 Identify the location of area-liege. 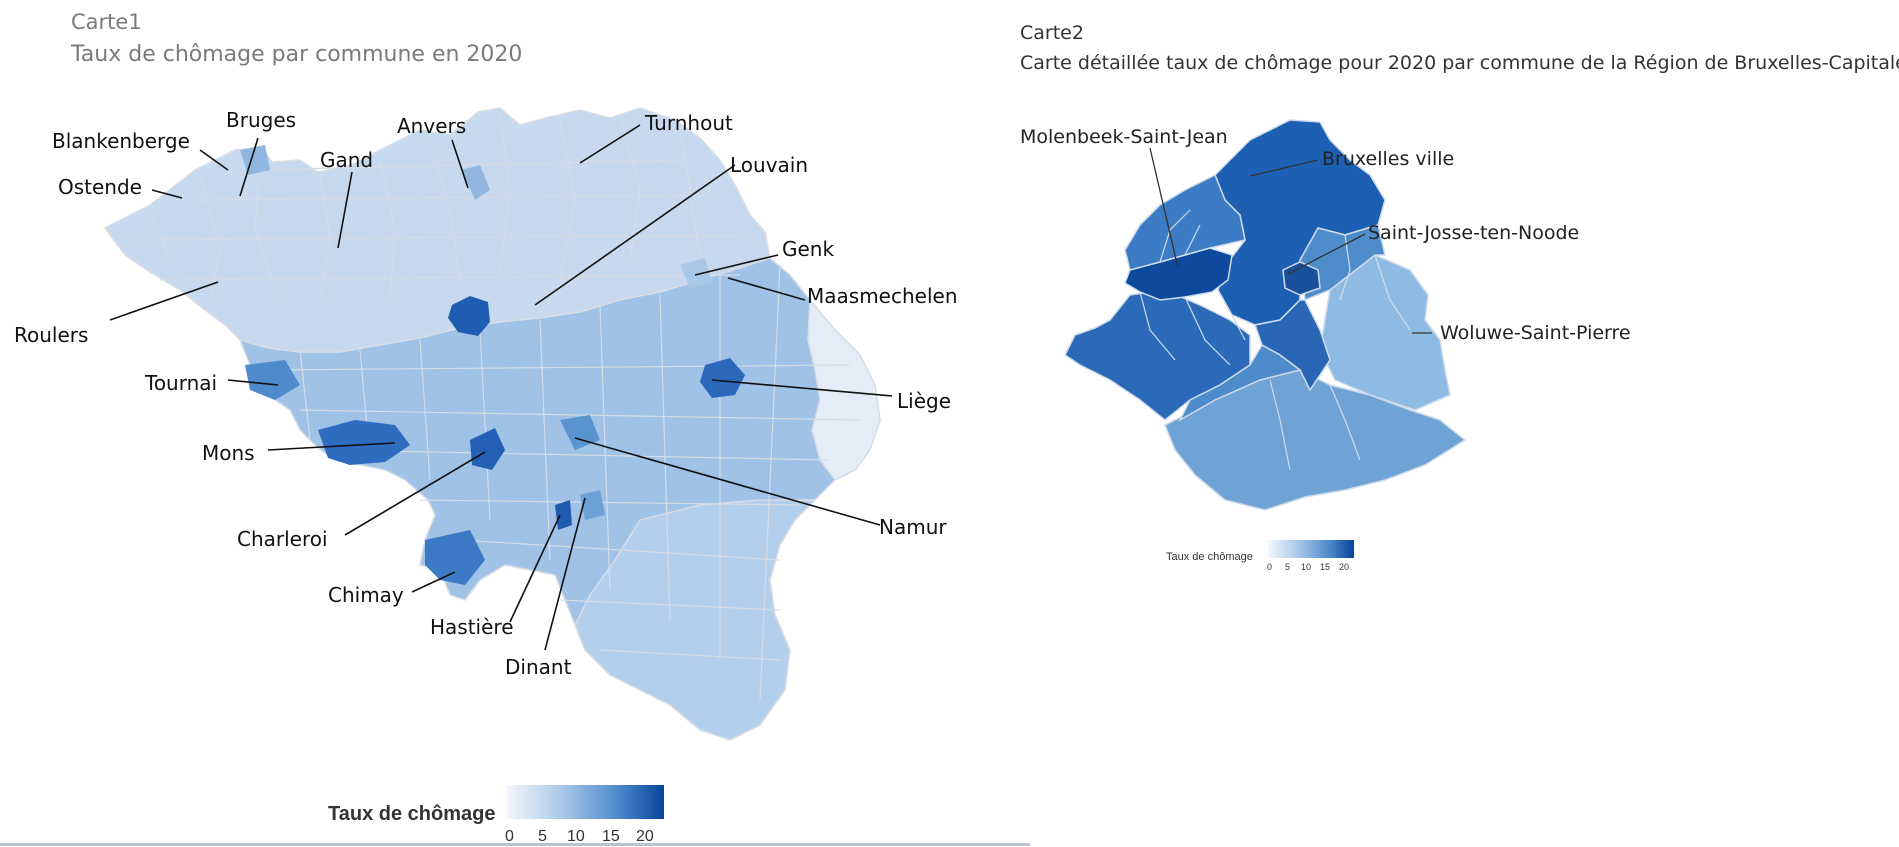
(722, 378).